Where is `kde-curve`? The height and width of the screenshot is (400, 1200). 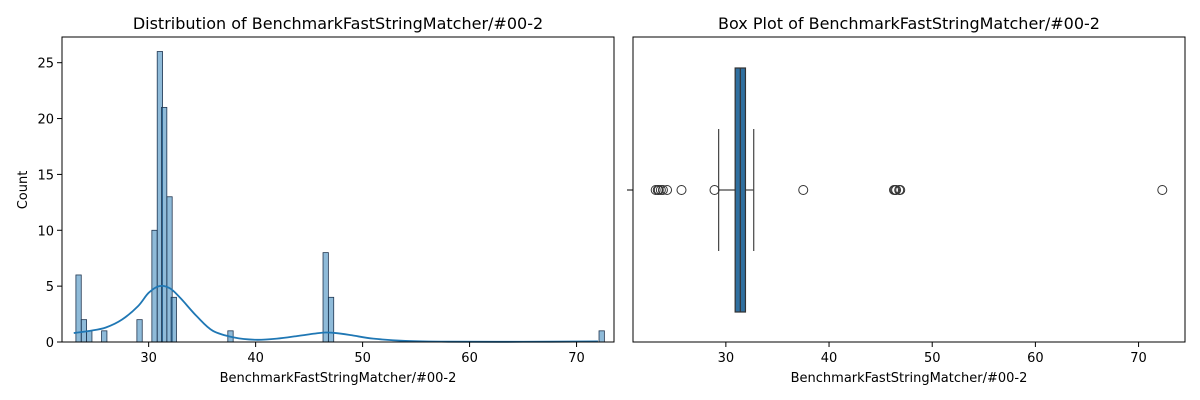 kde-curve is located at coordinates (335, 313).